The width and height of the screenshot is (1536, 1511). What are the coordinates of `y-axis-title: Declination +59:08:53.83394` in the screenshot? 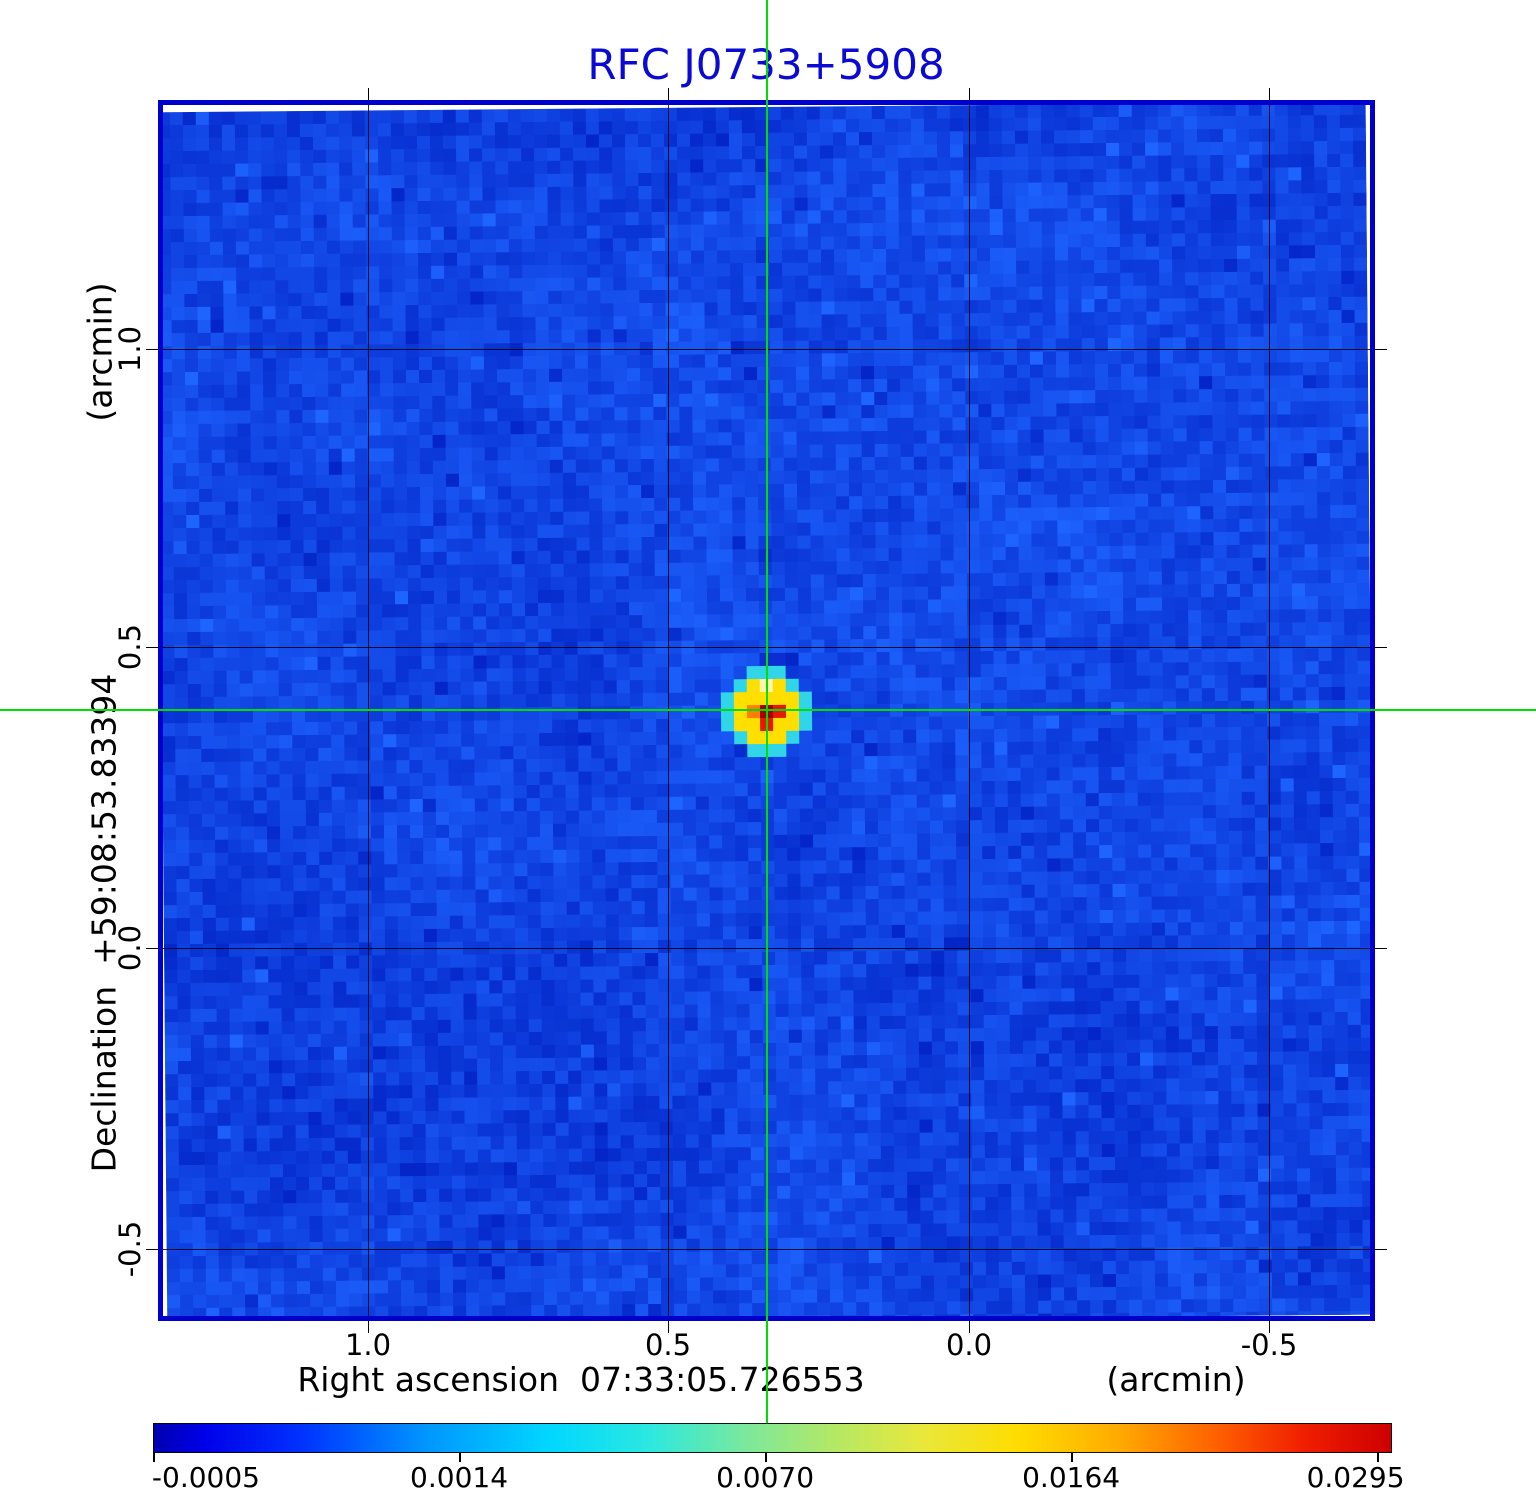 It's located at (104, 923).